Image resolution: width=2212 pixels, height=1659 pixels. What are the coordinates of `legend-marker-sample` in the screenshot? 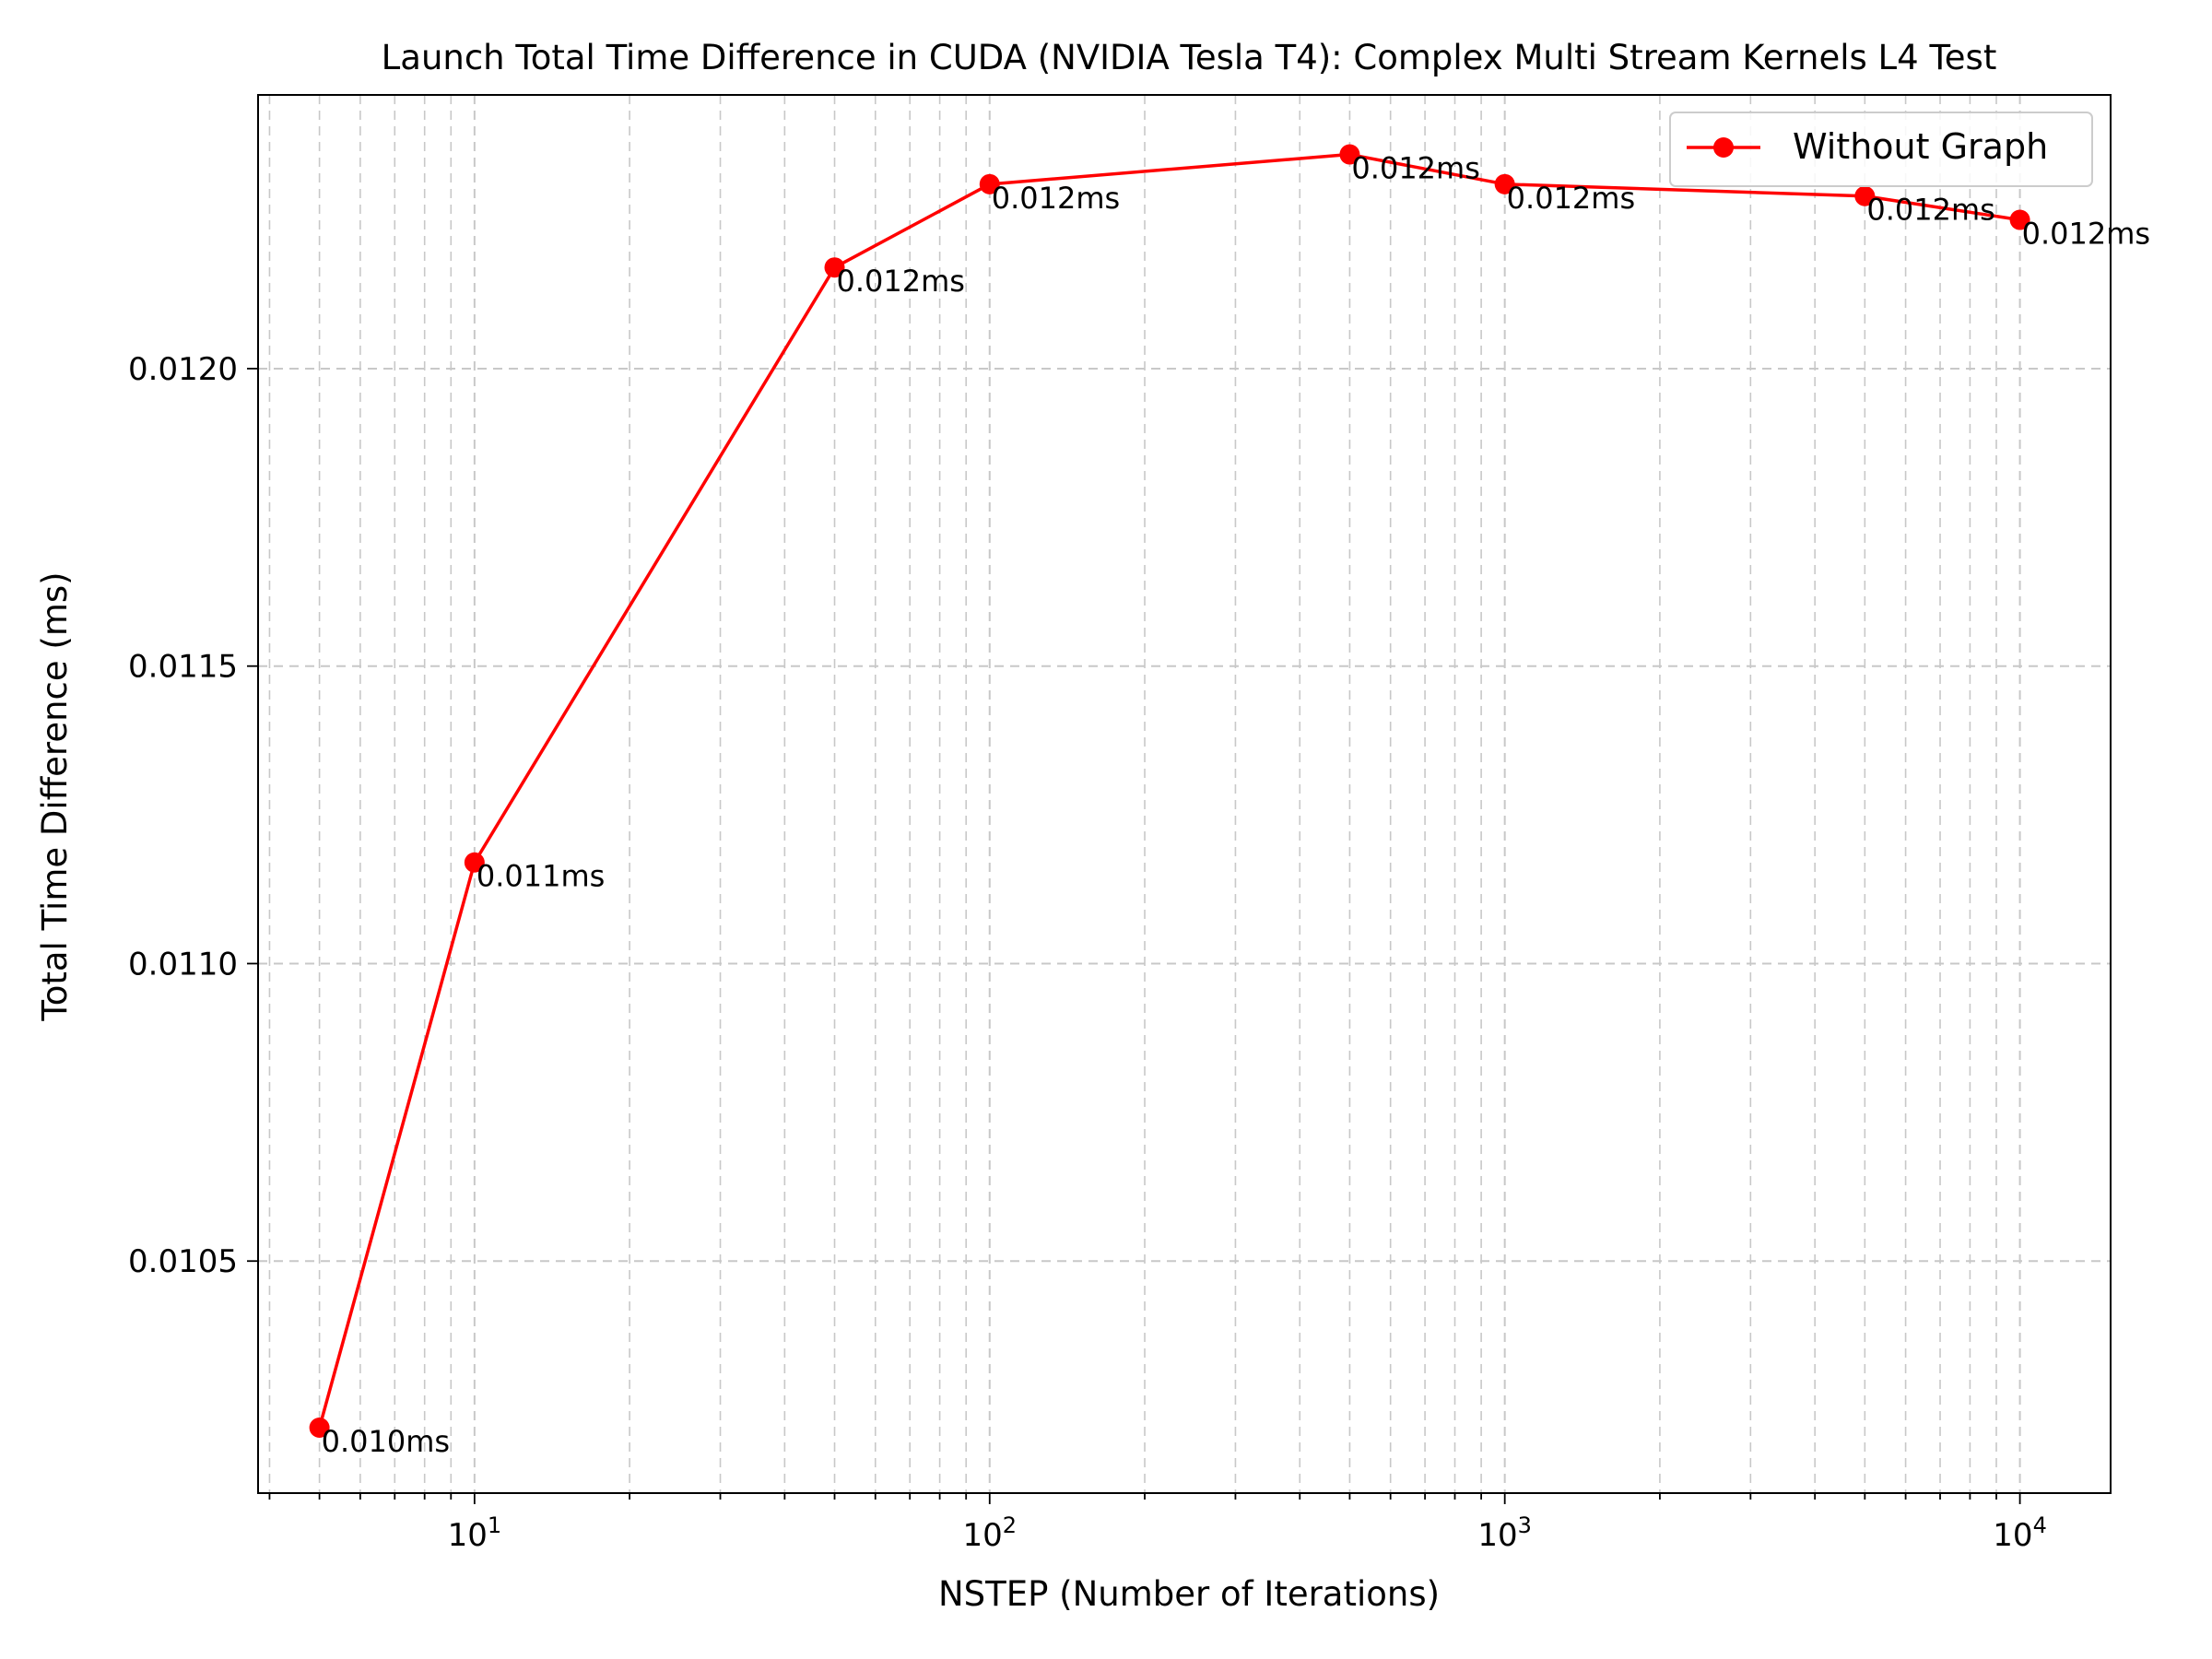 It's located at (1723, 147).